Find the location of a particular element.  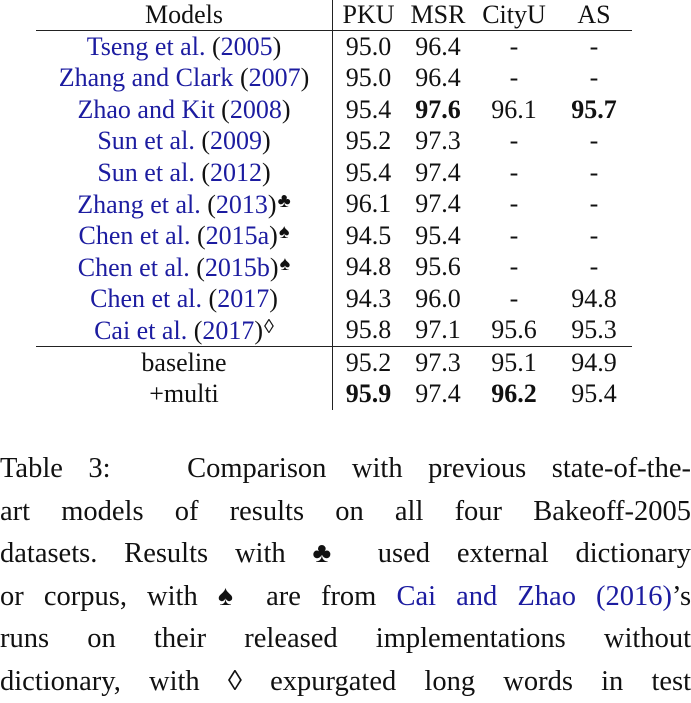

model-citation: Zhang and Clark is located at coordinates (146, 77).